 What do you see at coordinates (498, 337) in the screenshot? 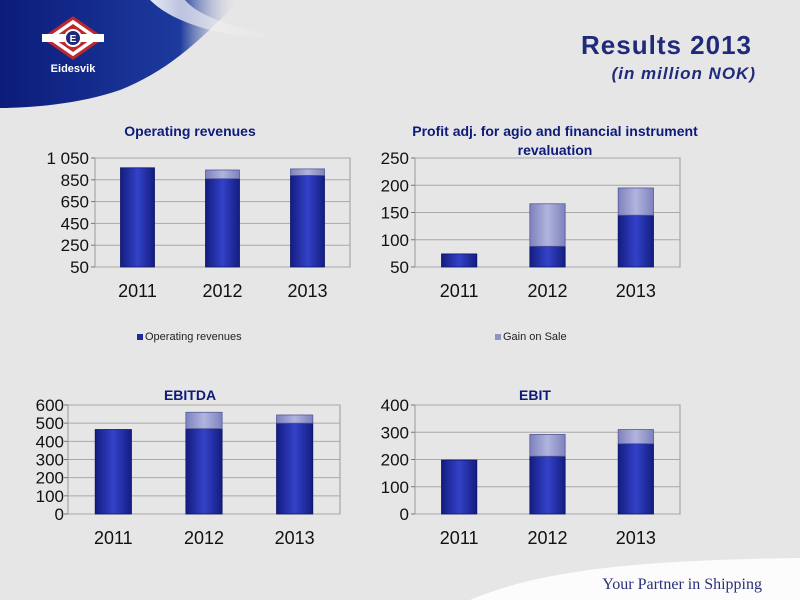
I see `legend-swatch-gain` at bounding box center [498, 337].